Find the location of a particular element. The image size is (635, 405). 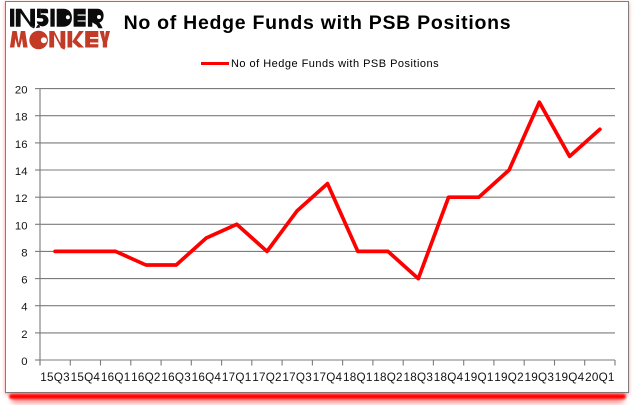

svg-text: 16Q1 is located at coordinates (116, 377).